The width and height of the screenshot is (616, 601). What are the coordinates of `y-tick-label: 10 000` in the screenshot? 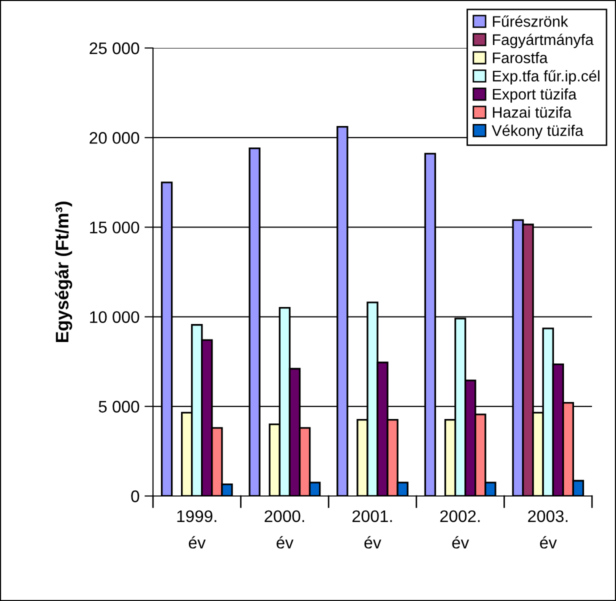 It's located at (115, 317).